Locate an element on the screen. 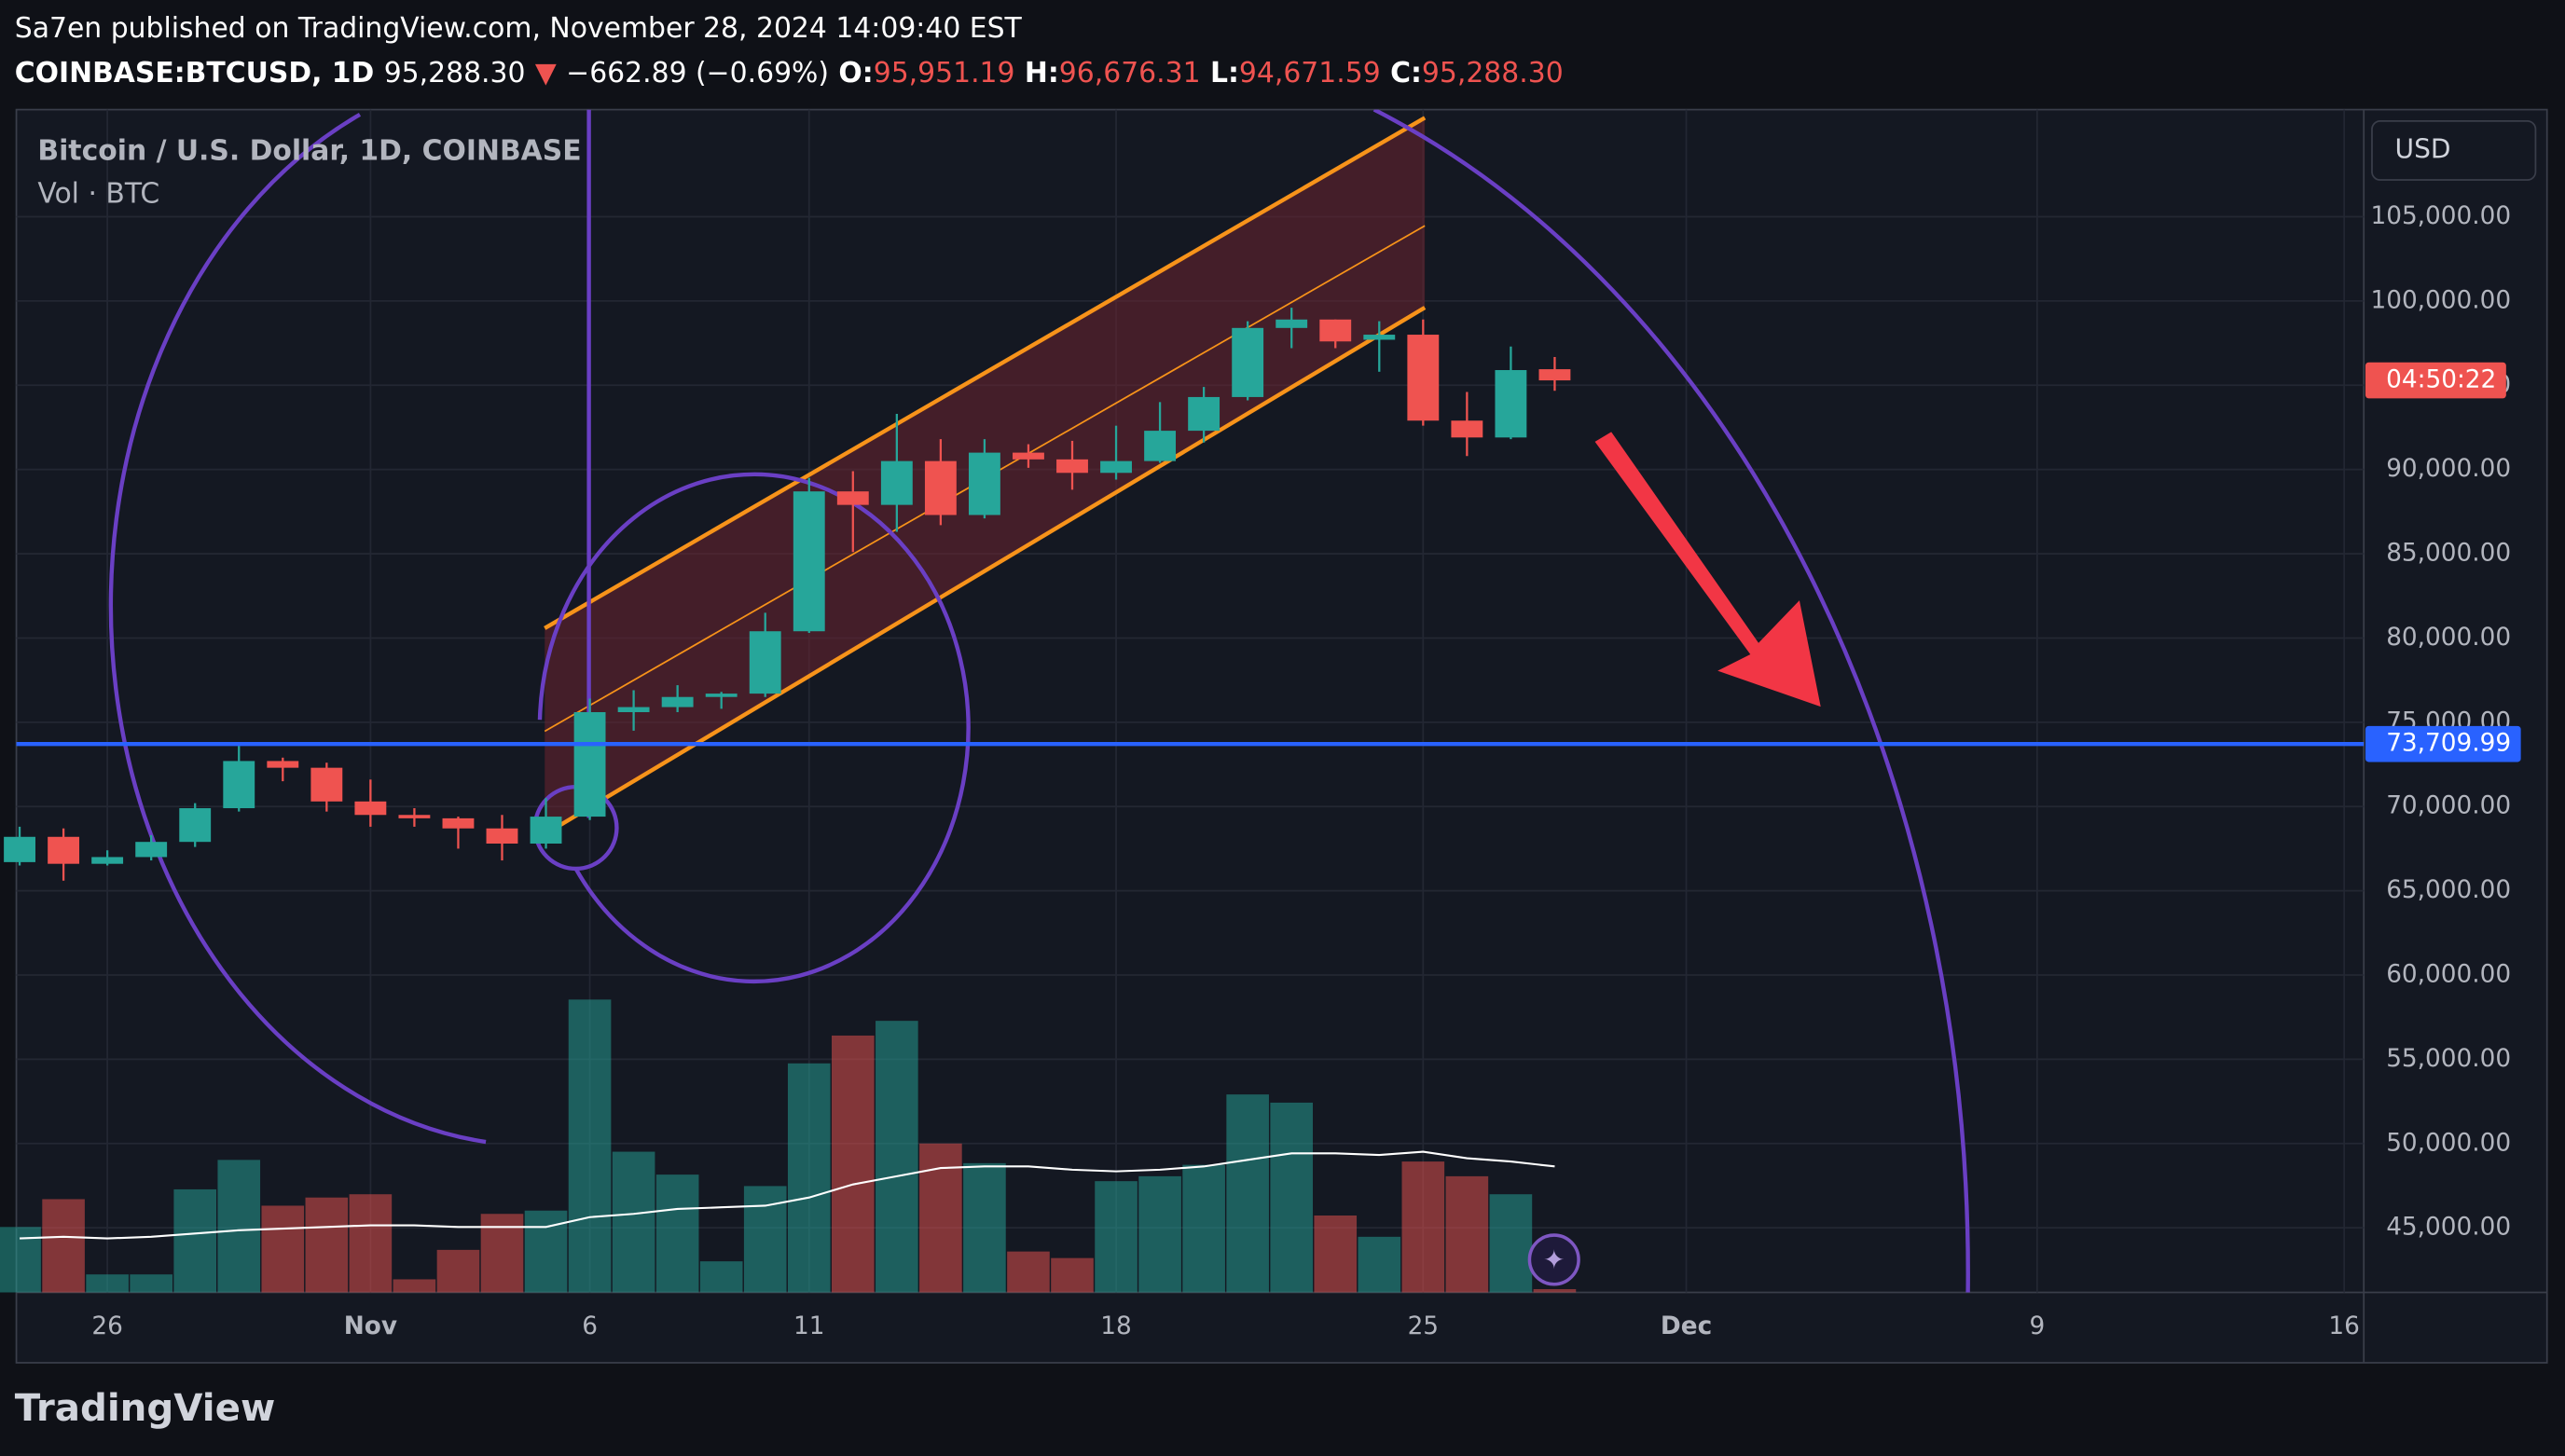 The image size is (2565, 1456). assistant-star: ✦ is located at coordinates (1554, 1259).